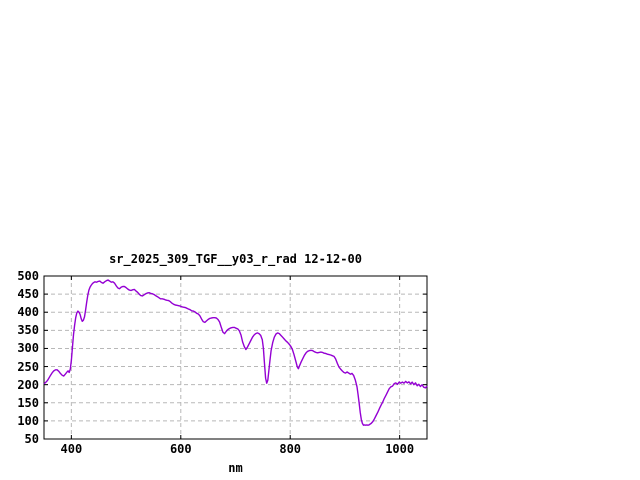 This screenshot has height=480, width=640. What do you see at coordinates (28, 330) in the screenshot?
I see `y-tick-label: 350` at bounding box center [28, 330].